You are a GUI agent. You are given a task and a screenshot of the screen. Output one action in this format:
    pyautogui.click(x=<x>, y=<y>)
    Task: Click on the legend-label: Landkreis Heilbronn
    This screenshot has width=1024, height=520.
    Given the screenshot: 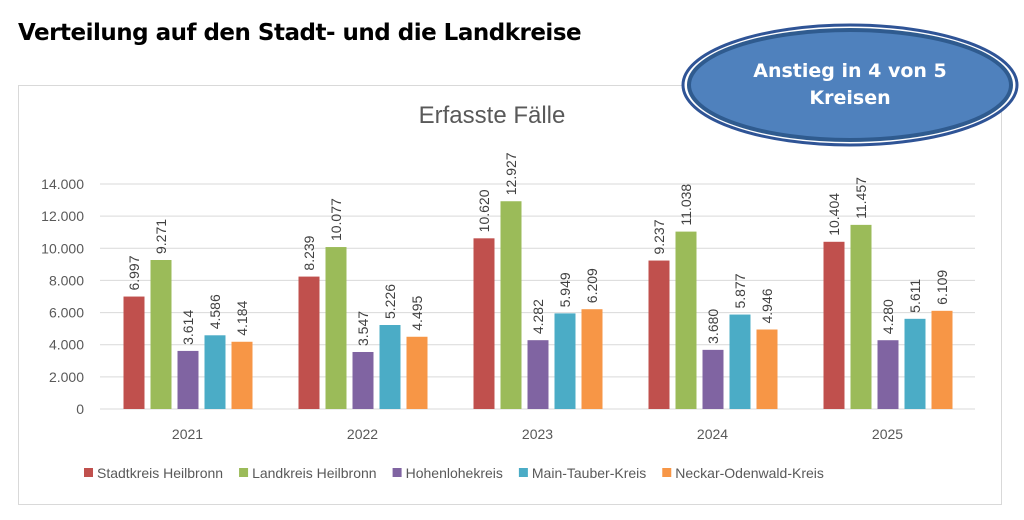 What is the action you would take?
    pyautogui.click(x=314, y=473)
    